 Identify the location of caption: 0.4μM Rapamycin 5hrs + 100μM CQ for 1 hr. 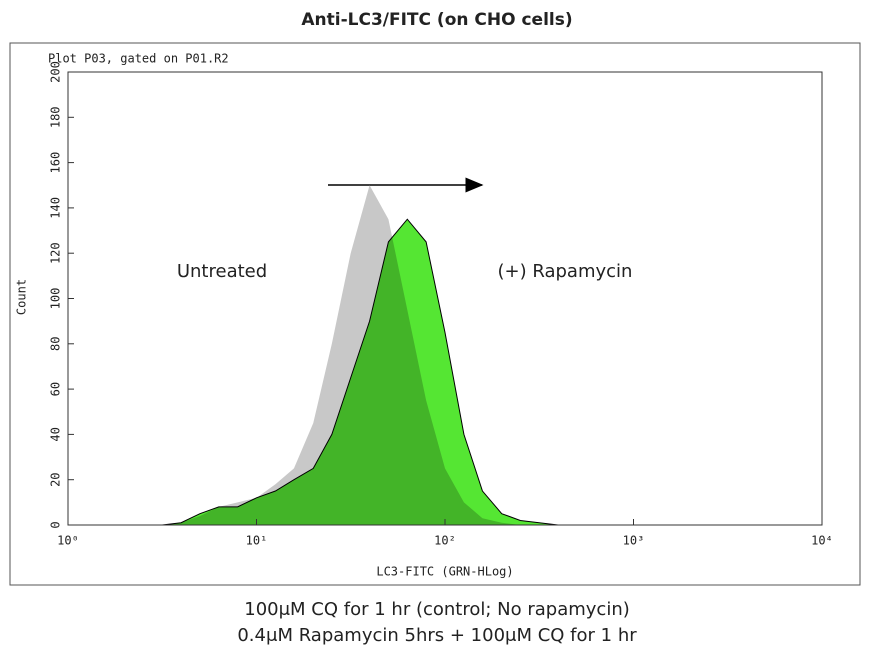
(437, 635).